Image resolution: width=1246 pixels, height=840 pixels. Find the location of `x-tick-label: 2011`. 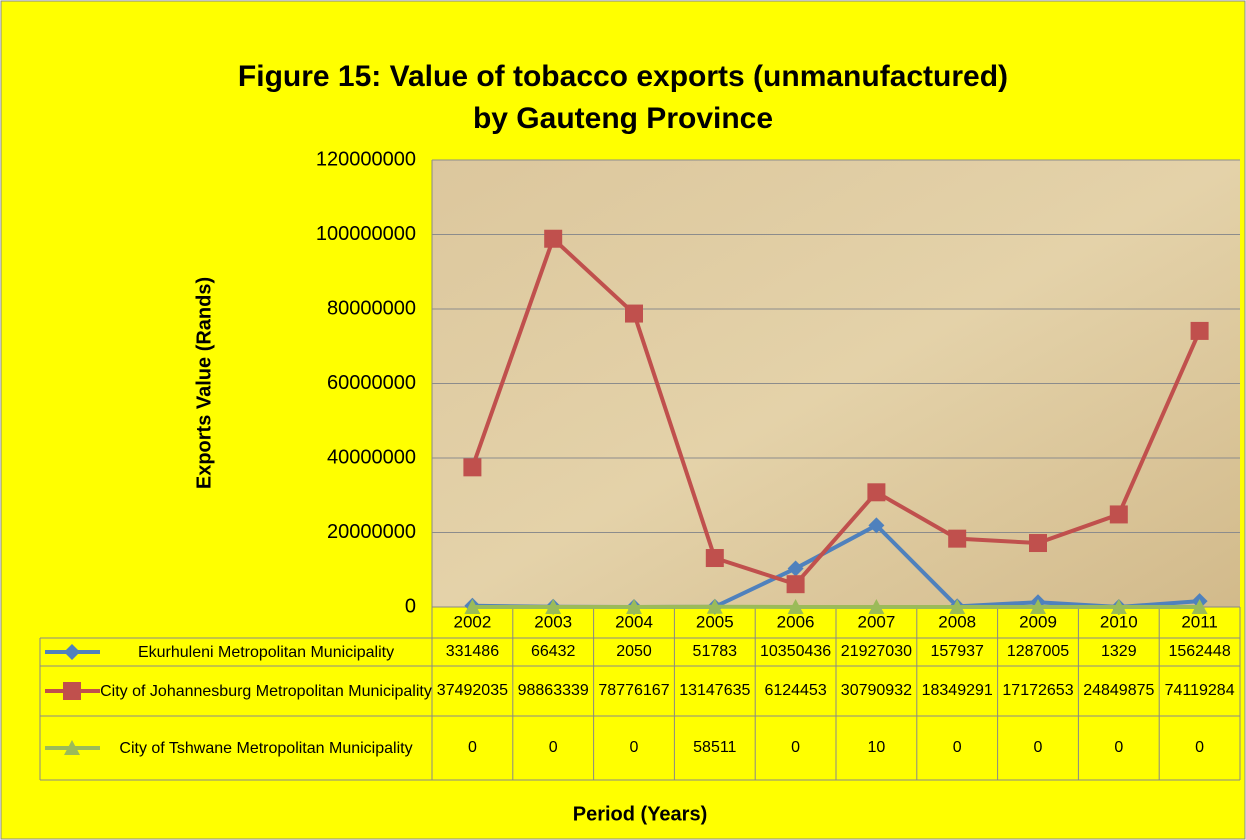

x-tick-label: 2011 is located at coordinates (1199, 621).